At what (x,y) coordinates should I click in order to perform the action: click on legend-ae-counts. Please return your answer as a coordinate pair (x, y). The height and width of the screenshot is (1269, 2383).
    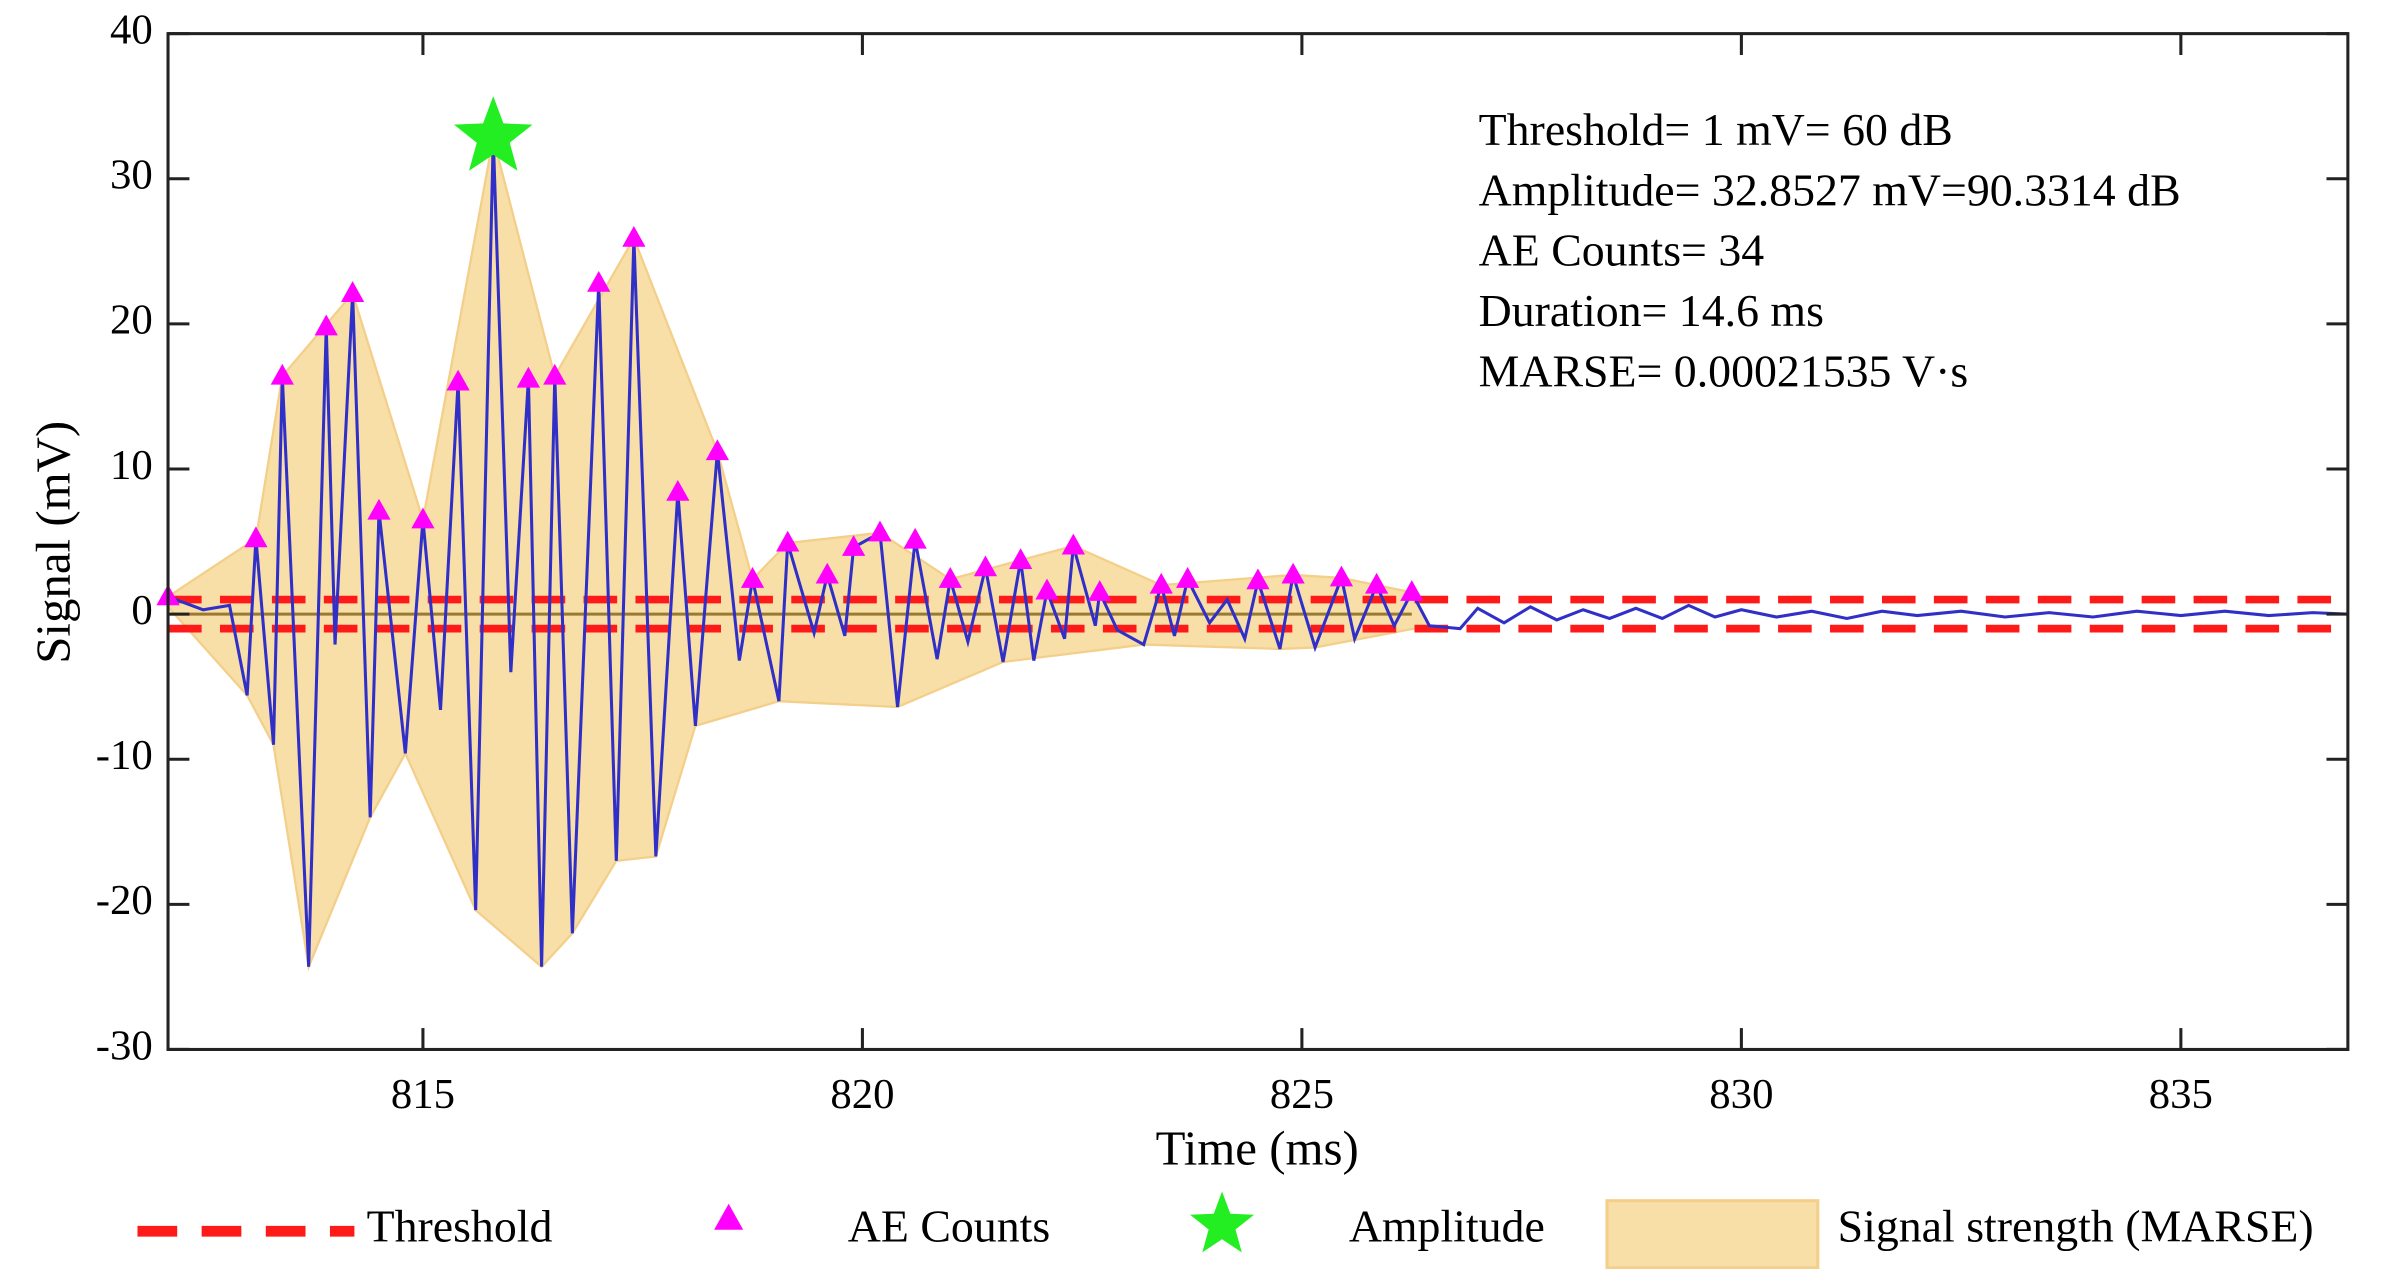
    Looking at the image, I should click on (729, 1216).